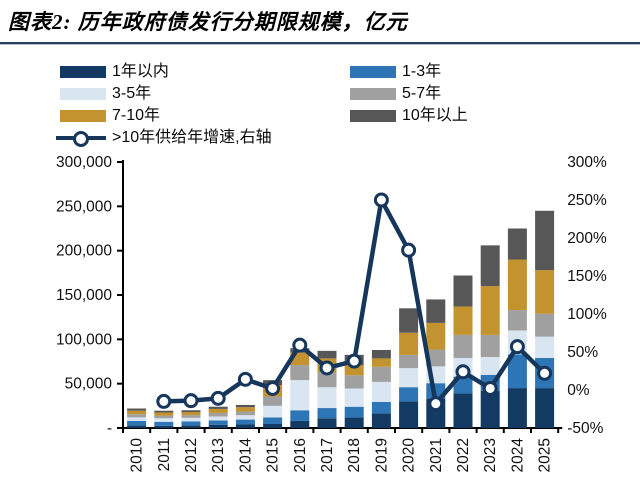 The width and height of the screenshot is (640, 496). What do you see at coordinates (409, 250) in the screenshot?
I see `line-marker-2020` at bounding box center [409, 250].